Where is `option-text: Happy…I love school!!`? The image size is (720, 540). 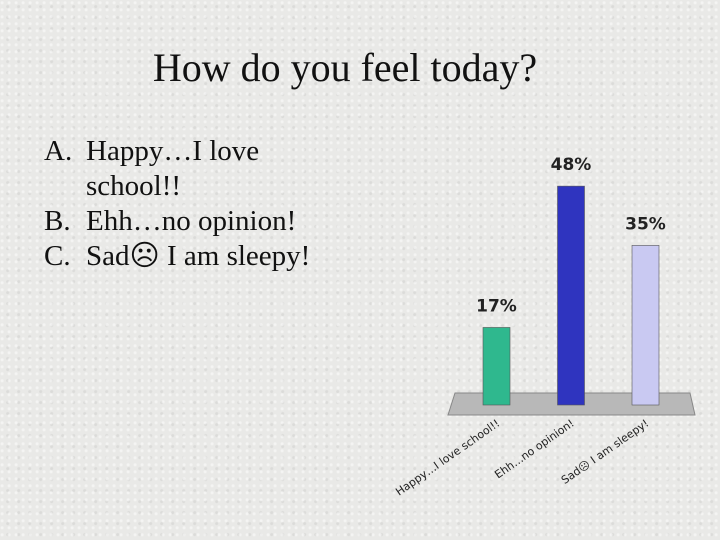 option-text: Happy…I love school!! is located at coordinates (173, 168).